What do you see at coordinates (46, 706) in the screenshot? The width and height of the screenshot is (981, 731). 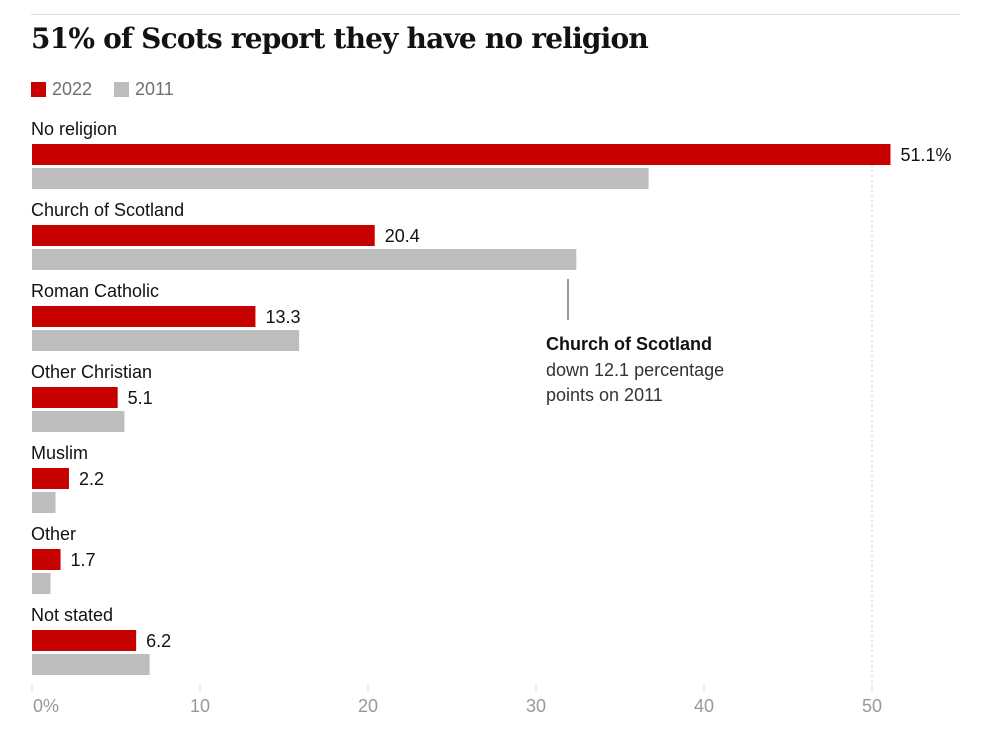 I see `x-tick-label: 0%` at bounding box center [46, 706].